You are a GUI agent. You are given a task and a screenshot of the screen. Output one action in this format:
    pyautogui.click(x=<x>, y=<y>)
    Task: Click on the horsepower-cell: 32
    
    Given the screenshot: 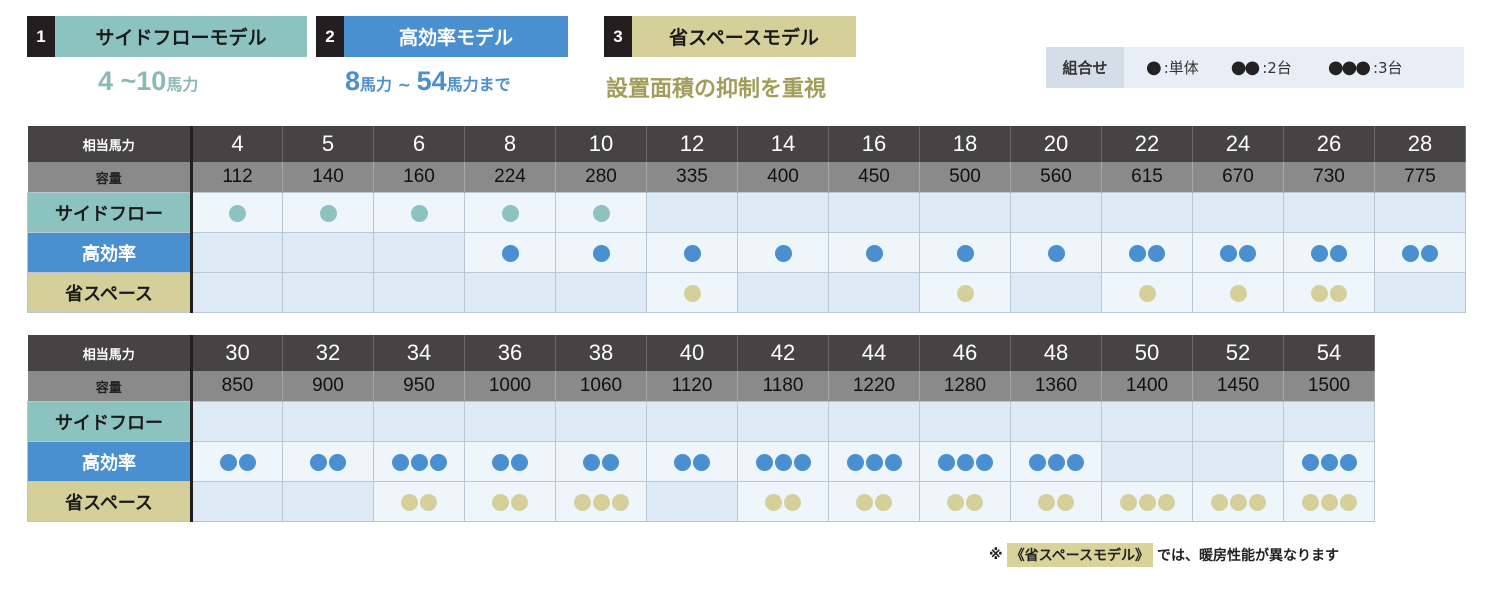 What is the action you would take?
    pyautogui.click(x=328, y=353)
    